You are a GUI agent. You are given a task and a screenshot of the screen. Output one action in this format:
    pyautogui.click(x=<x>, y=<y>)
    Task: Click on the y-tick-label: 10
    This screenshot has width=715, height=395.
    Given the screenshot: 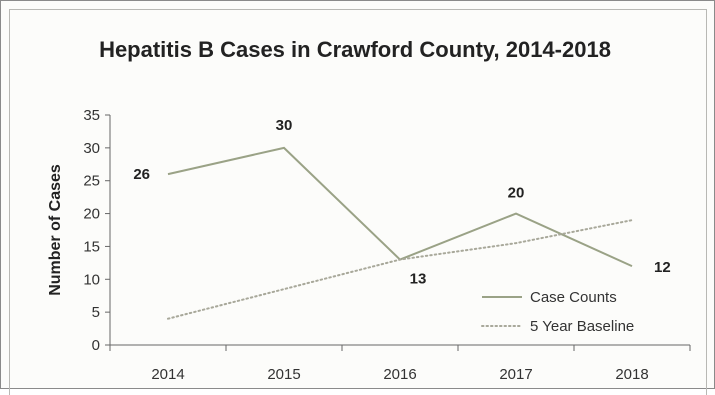 What is the action you would take?
    pyautogui.click(x=91, y=279)
    